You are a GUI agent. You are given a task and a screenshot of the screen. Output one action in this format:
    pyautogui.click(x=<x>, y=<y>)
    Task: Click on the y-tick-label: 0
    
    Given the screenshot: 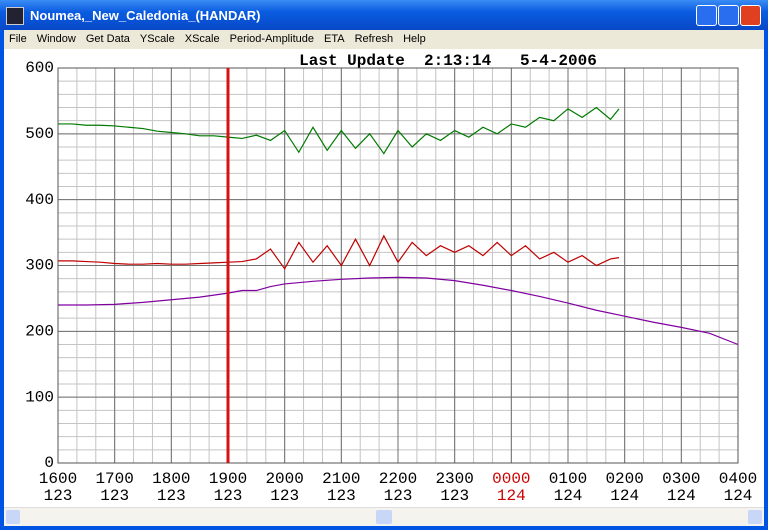 What is the action you would take?
    pyautogui.click(x=49, y=463)
    